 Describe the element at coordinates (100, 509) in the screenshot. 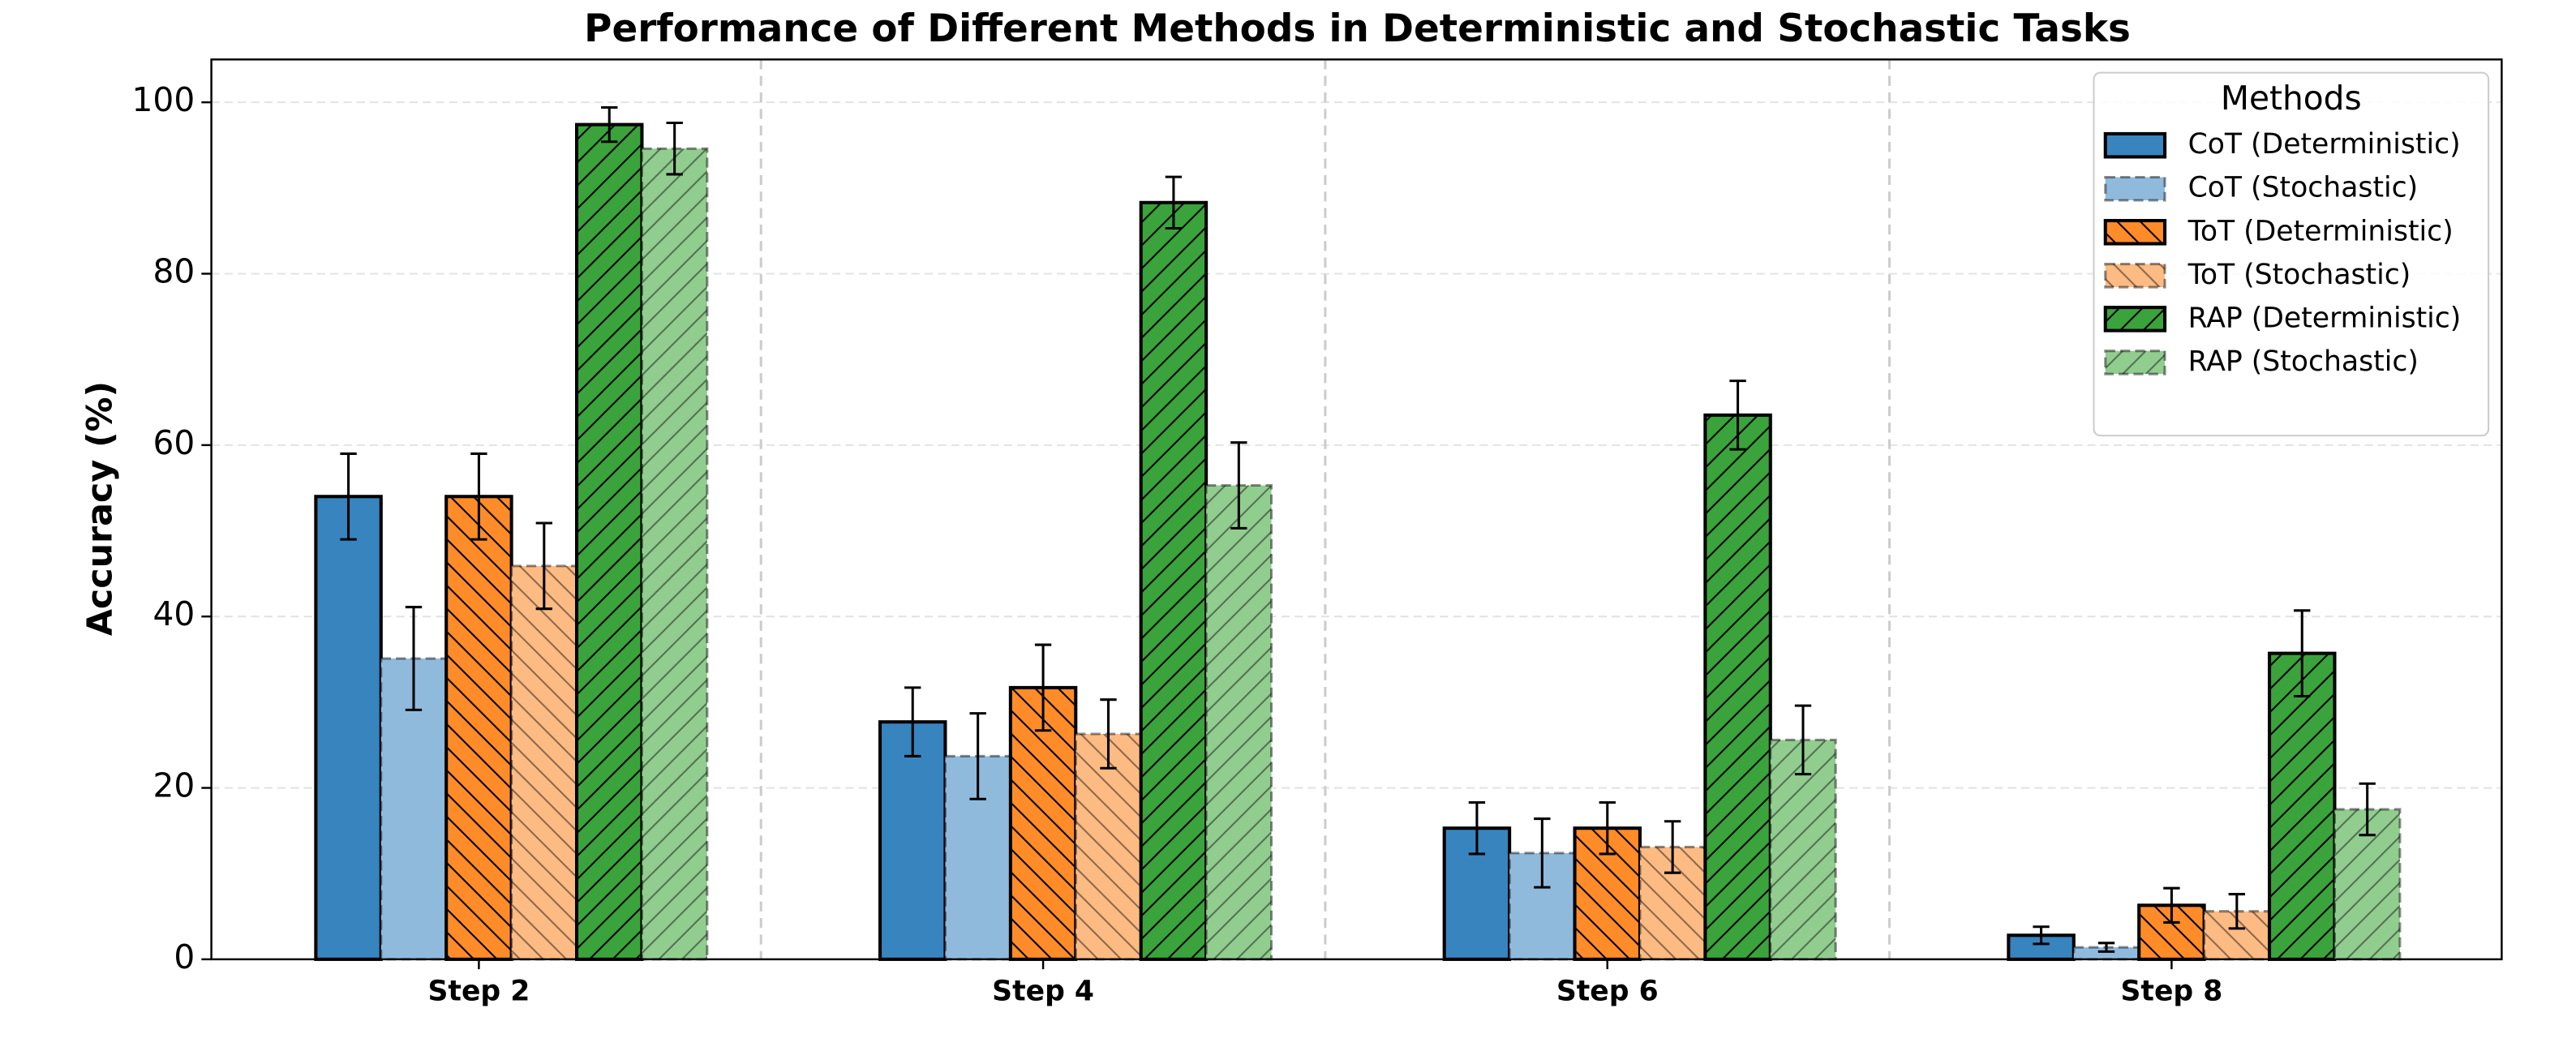

I see `y-axis-label: Accuracy (%)` at that location.